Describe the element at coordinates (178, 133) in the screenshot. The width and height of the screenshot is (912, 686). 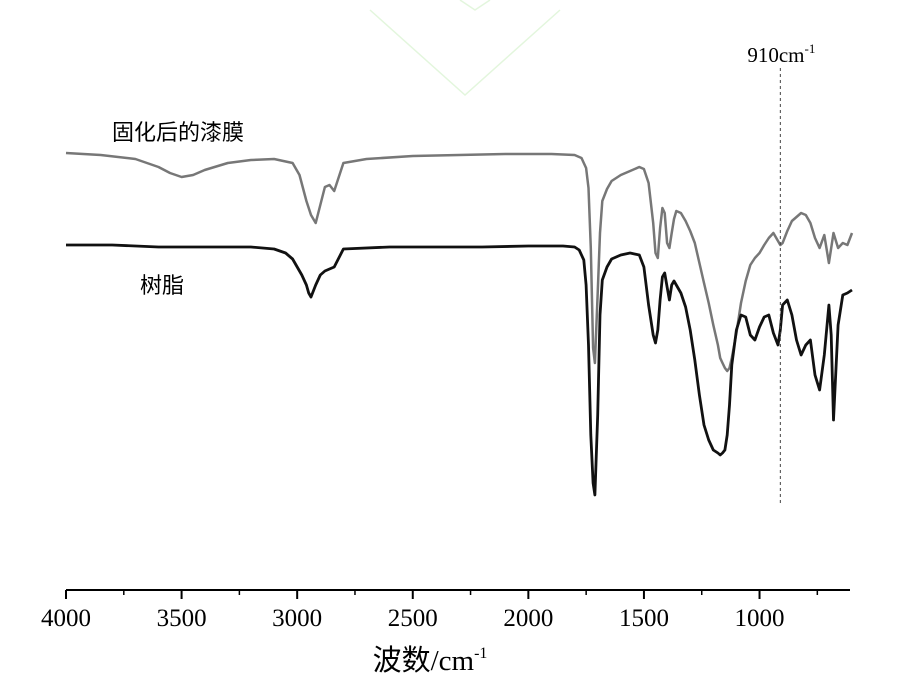
I see `series-label-cured-film: 固化后的漆膜` at that location.